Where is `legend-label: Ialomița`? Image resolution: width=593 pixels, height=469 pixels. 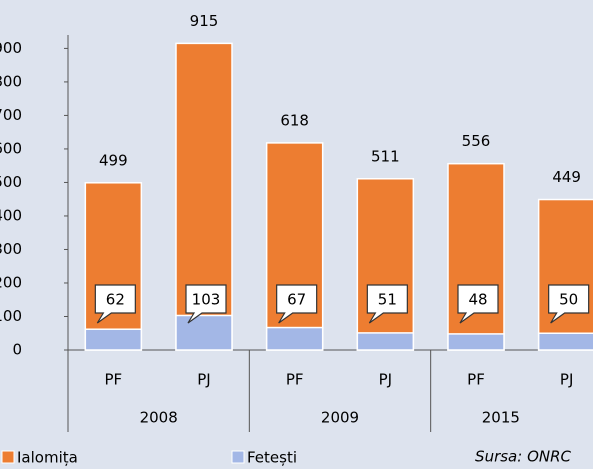
legend-label: Ialomița is located at coordinates (47, 458).